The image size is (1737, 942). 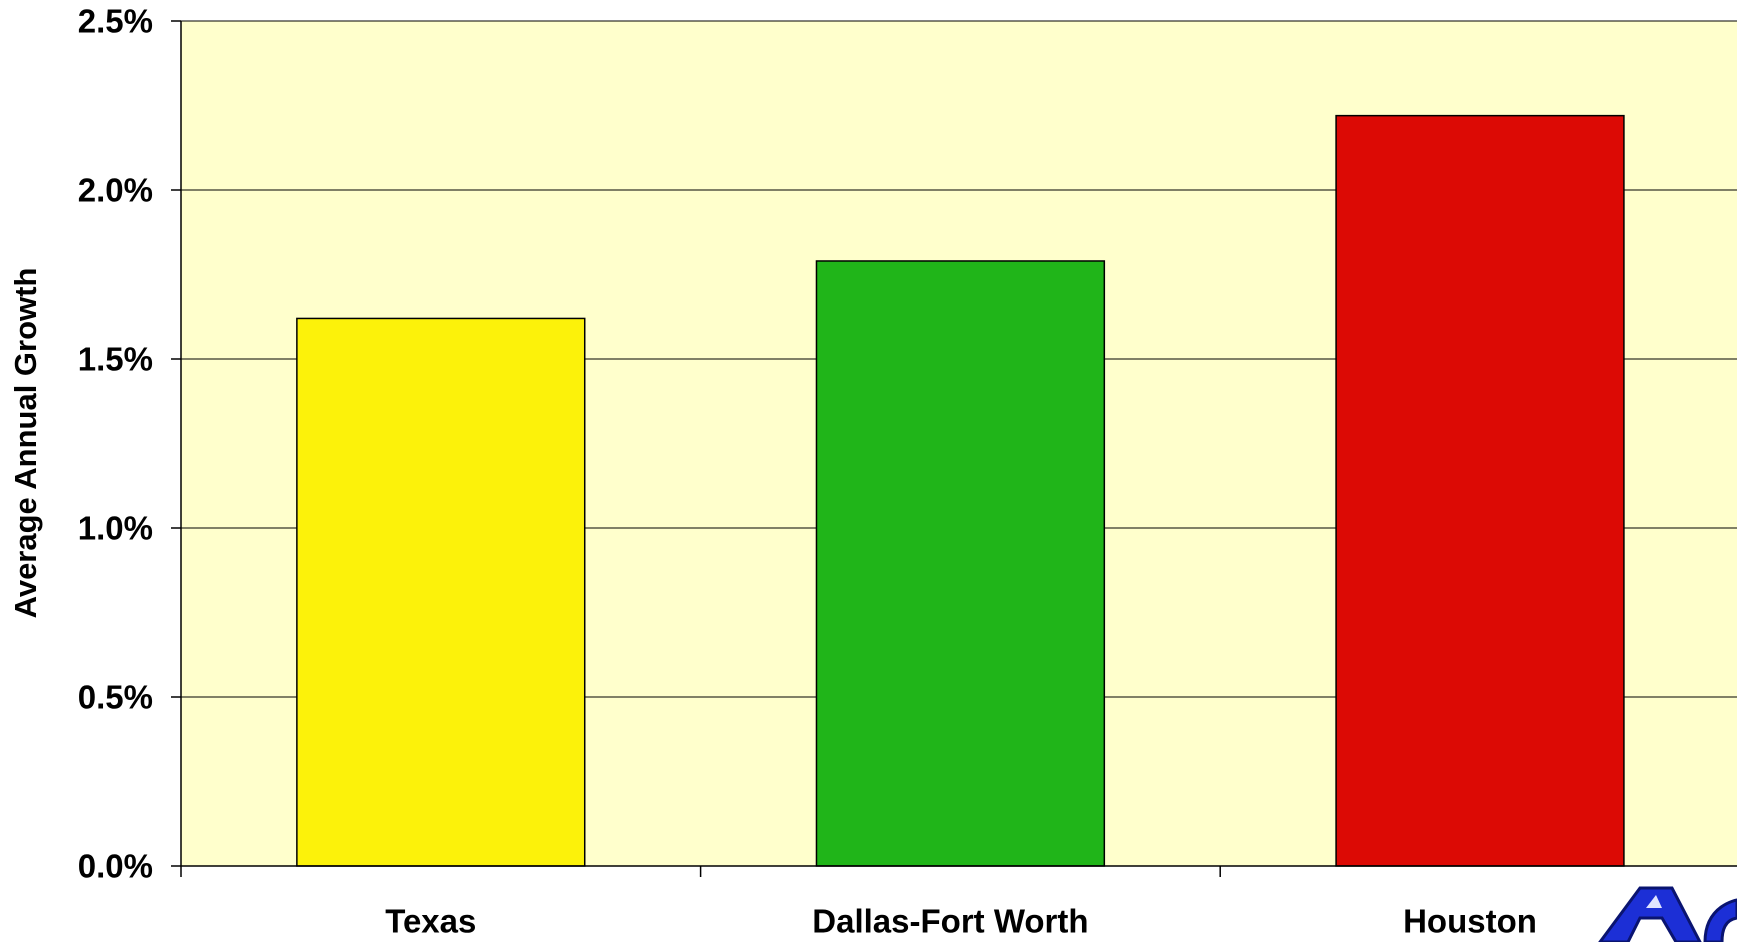 I want to click on y-axis-title: Average Annual Growth, so click(x=25, y=443).